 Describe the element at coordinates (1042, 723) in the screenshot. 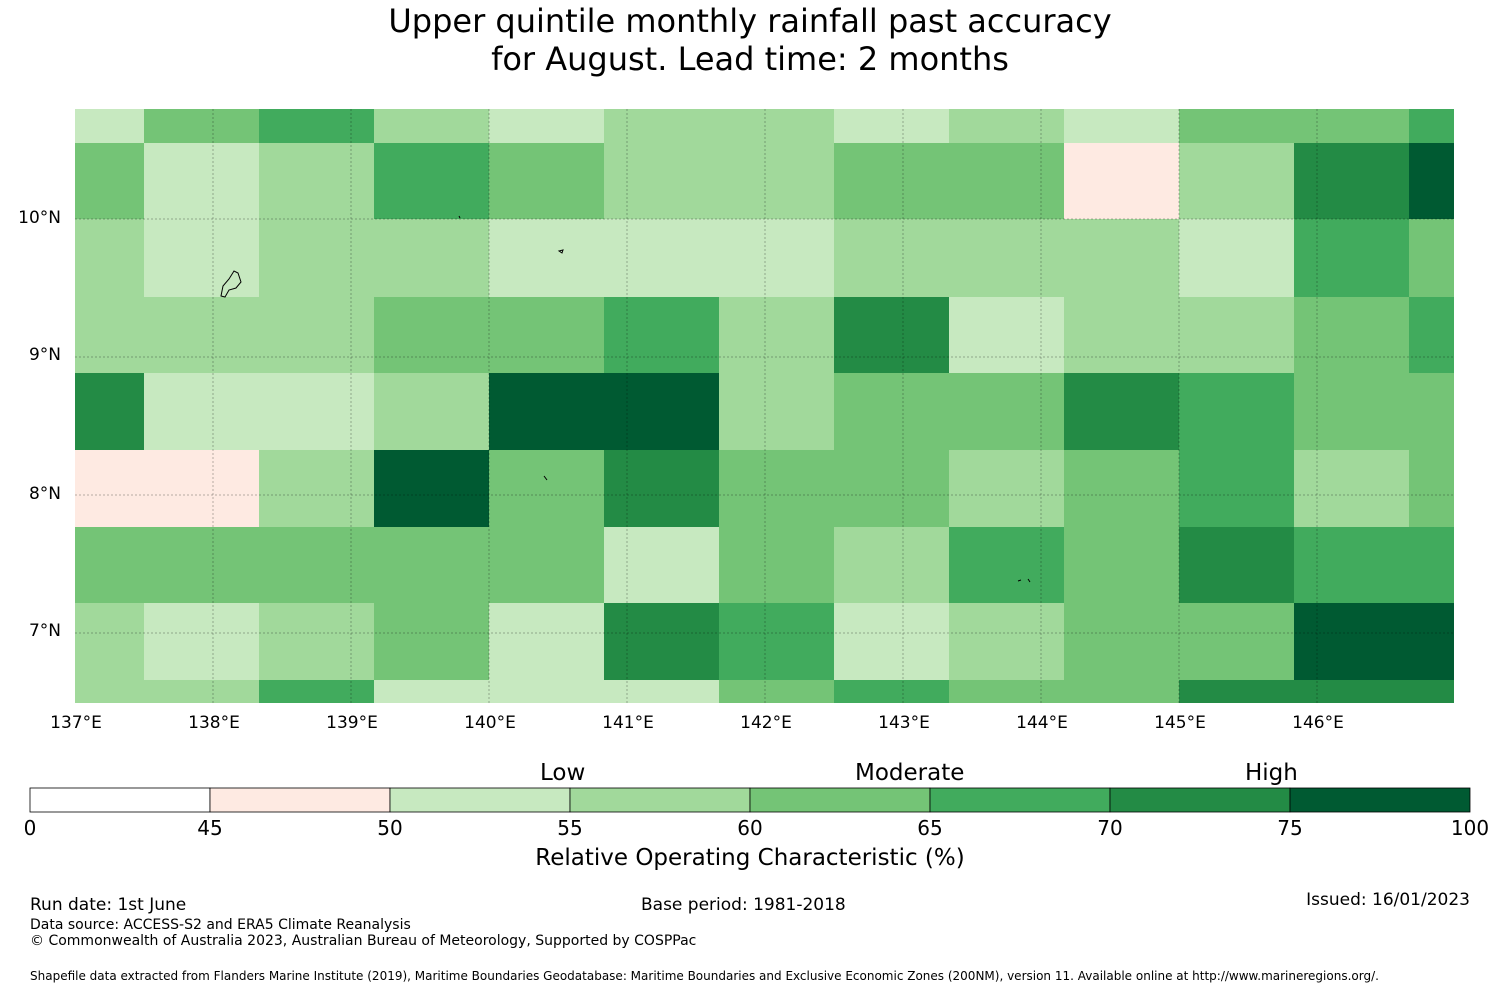

I see `lon-label-144e: 144°E` at that location.